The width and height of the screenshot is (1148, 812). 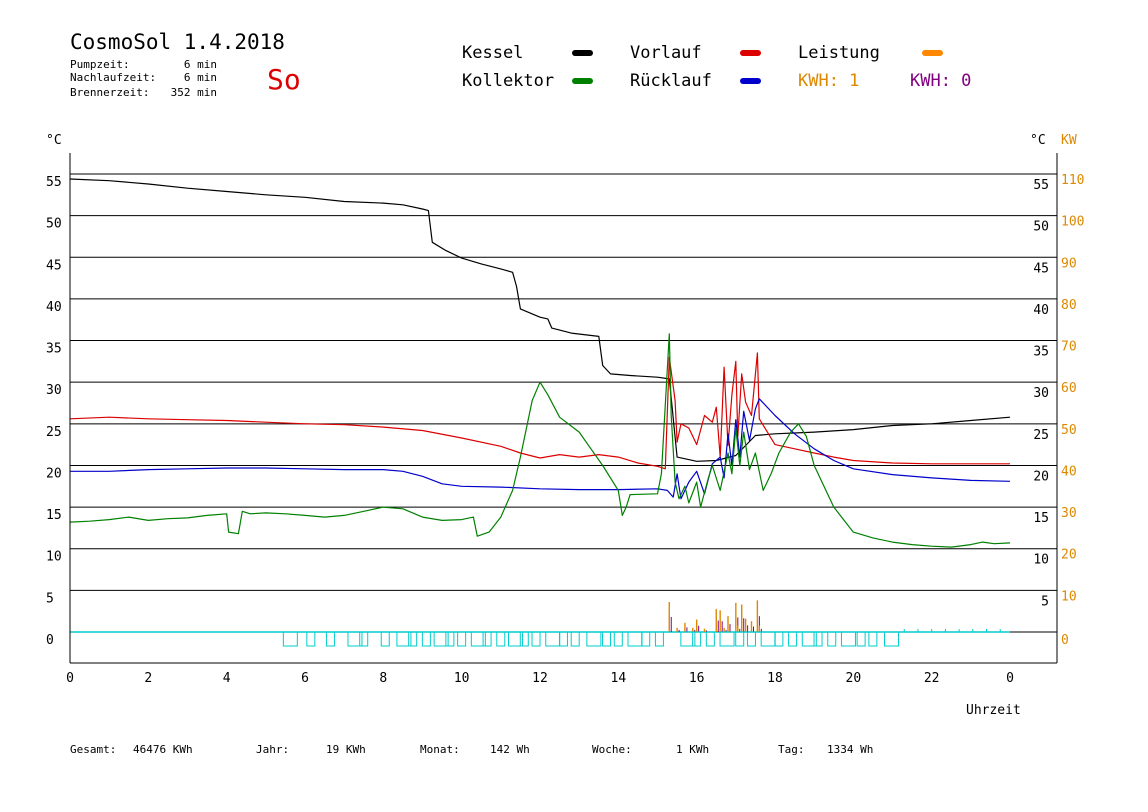 I want to click on legend-kwh-0: KWH: 0, so click(x=940, y=81).